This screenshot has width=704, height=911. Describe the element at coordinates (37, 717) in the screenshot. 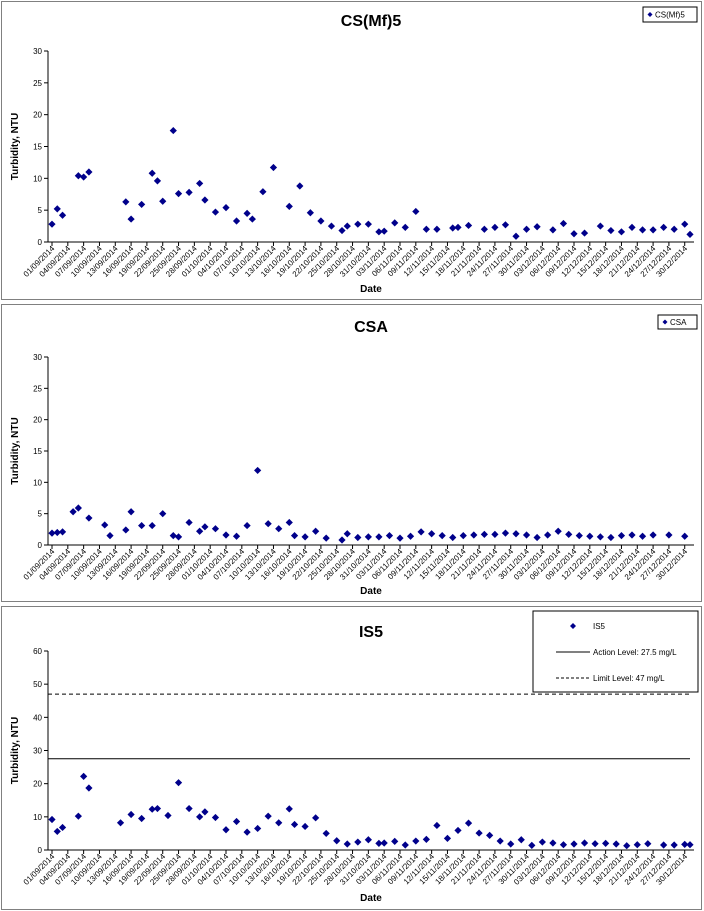

I see `y-tick-label: 40` at that location.